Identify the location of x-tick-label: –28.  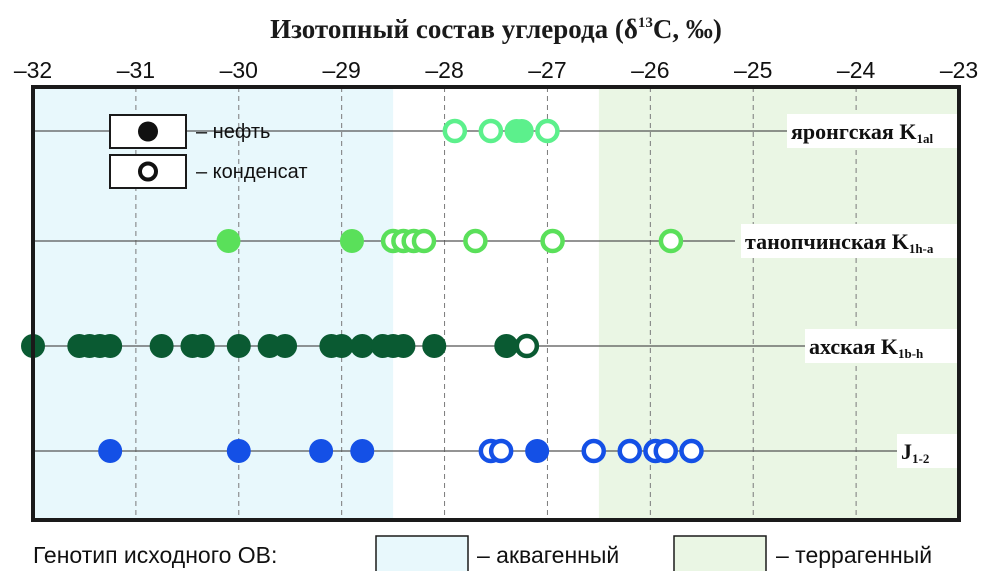
(444, 70).